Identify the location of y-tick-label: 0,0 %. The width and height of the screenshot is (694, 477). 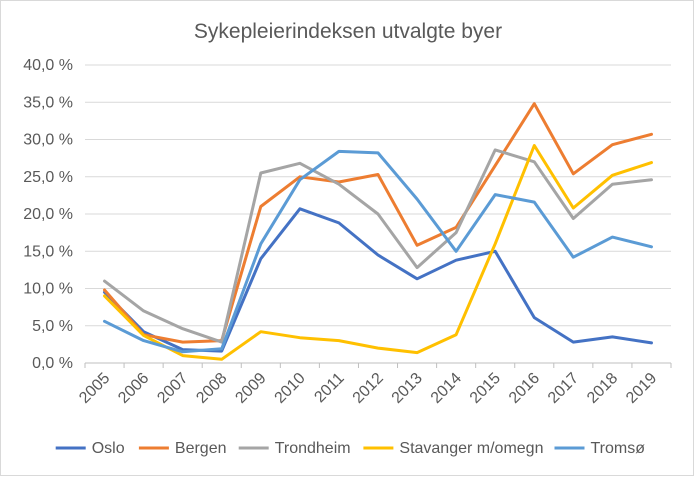
(52, 363).